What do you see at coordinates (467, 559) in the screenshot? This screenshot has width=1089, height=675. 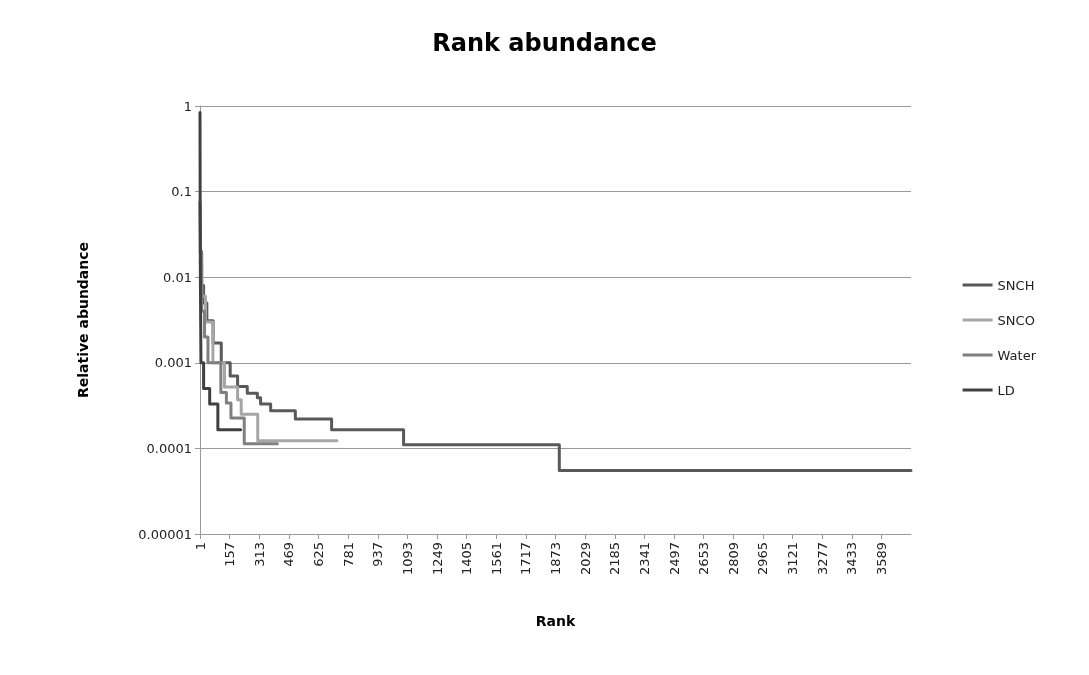 I see `x-tick-label: 1405` at bounding box center [467, 559].